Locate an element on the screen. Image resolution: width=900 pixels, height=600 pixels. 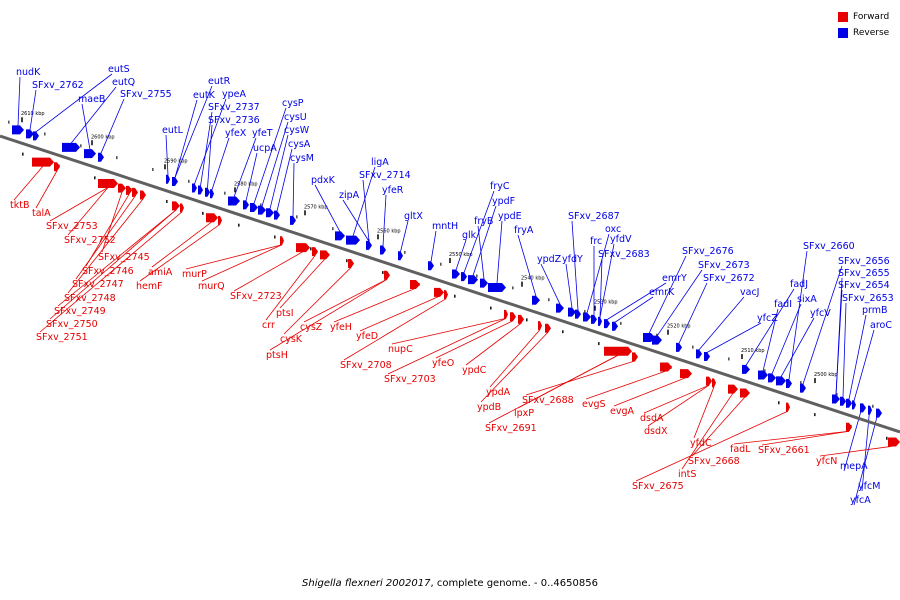
gene-label-ypda: ypdA is located at coordinates (498, 392).